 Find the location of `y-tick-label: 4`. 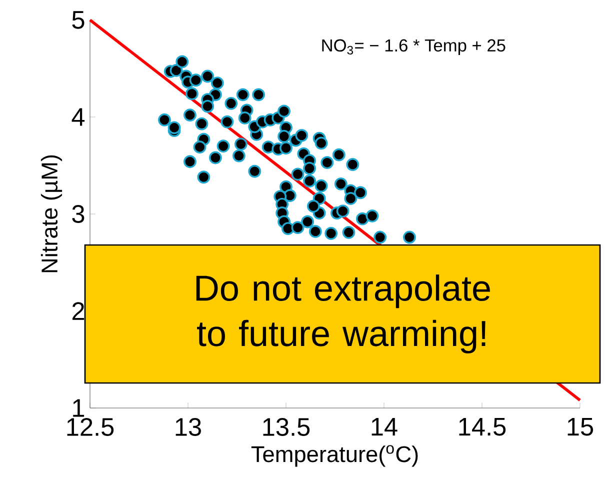

y-tick-label: 4 is located at coordinates (78, 117).